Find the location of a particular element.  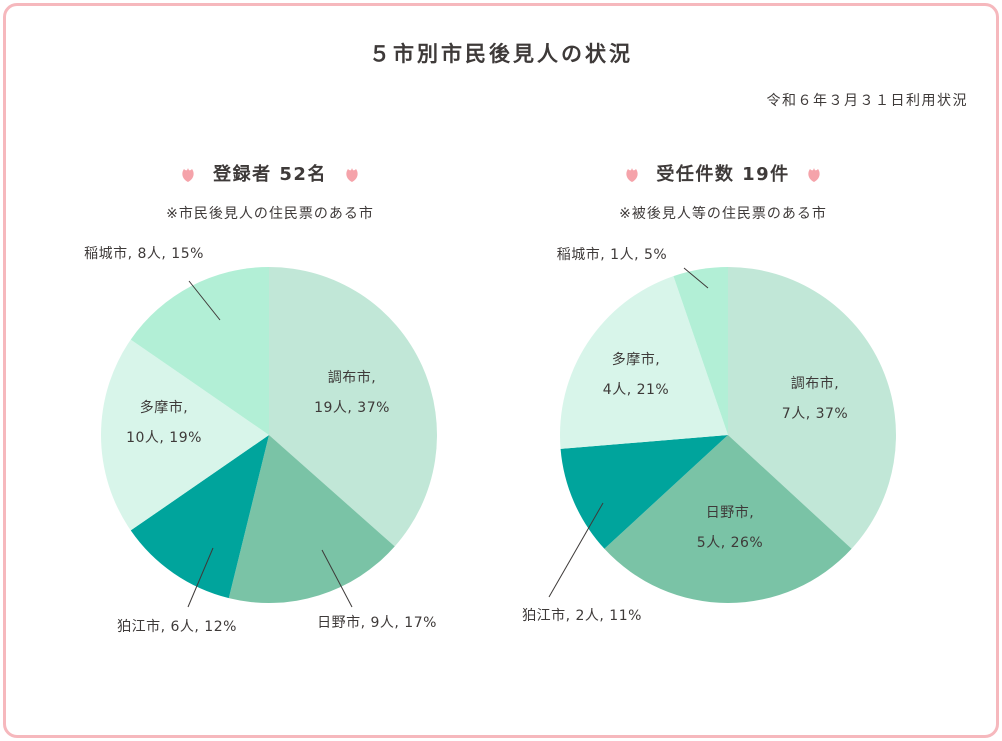

date-note: 令和６年３月３１日利用状況 is located at coordinates (867, 101).